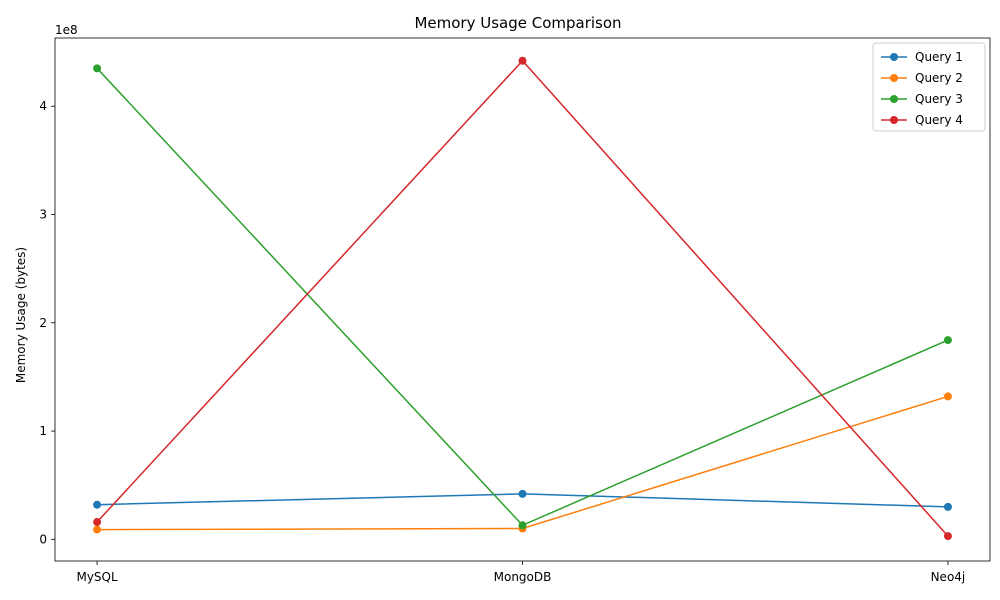  What do you see at coordinates (66, 30) in the screenshot?
I see `y-offset-label: 1e8` at bounding box center [66, 30].